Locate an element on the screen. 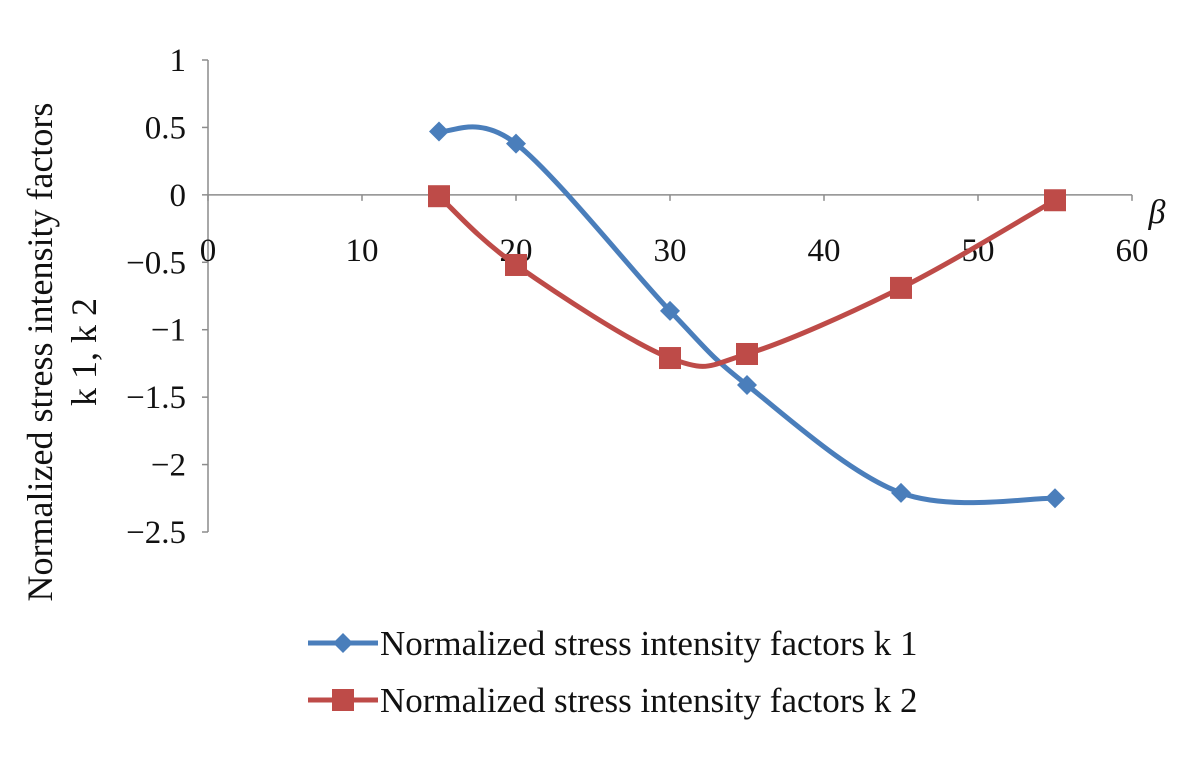 This screenshot has width=1200, height=771. x-tick-label: 40 is located at coordinates (824, 251).